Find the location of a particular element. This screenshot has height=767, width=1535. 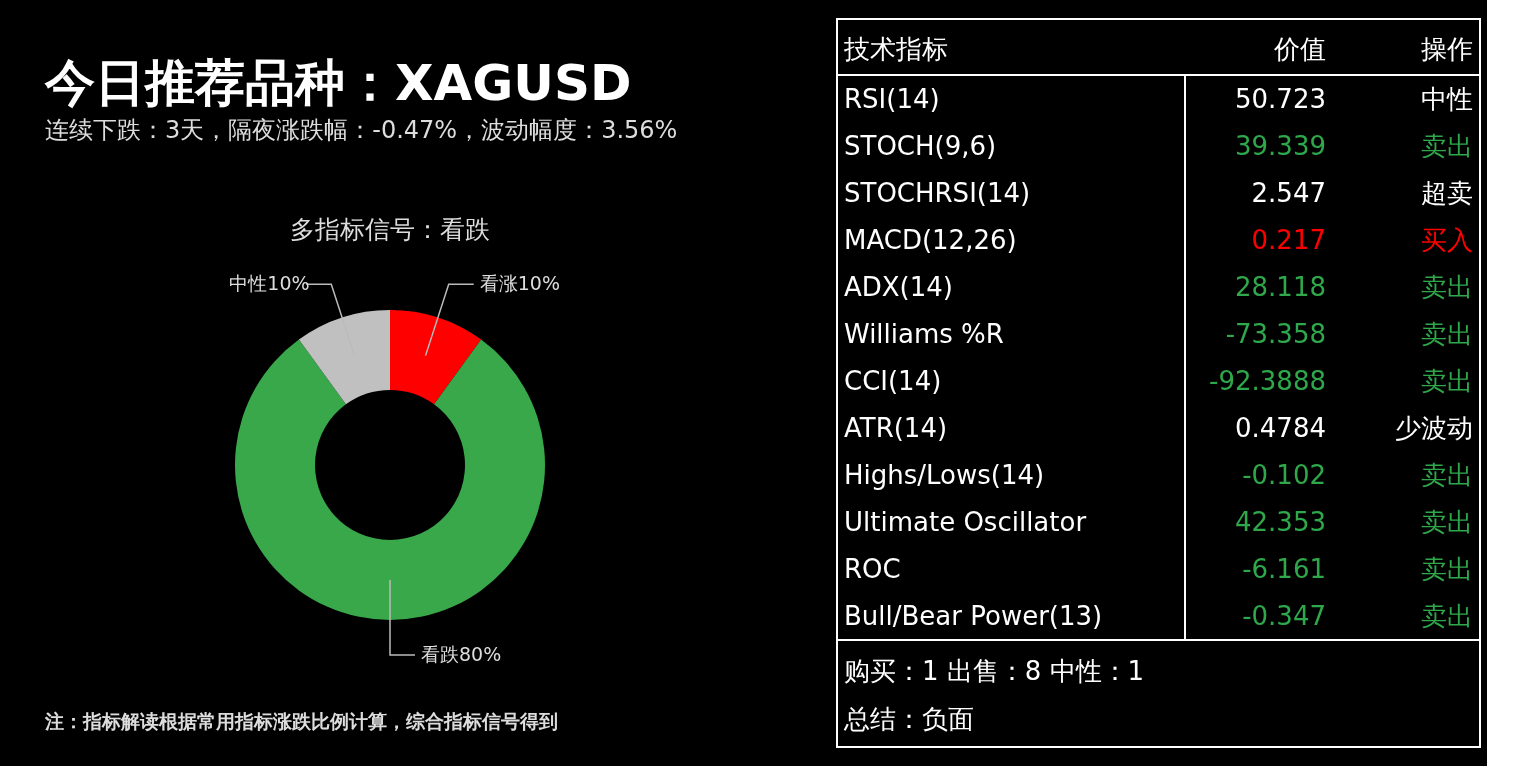

text: 多指标信号：看跌 is located at coordinates (390, 229).